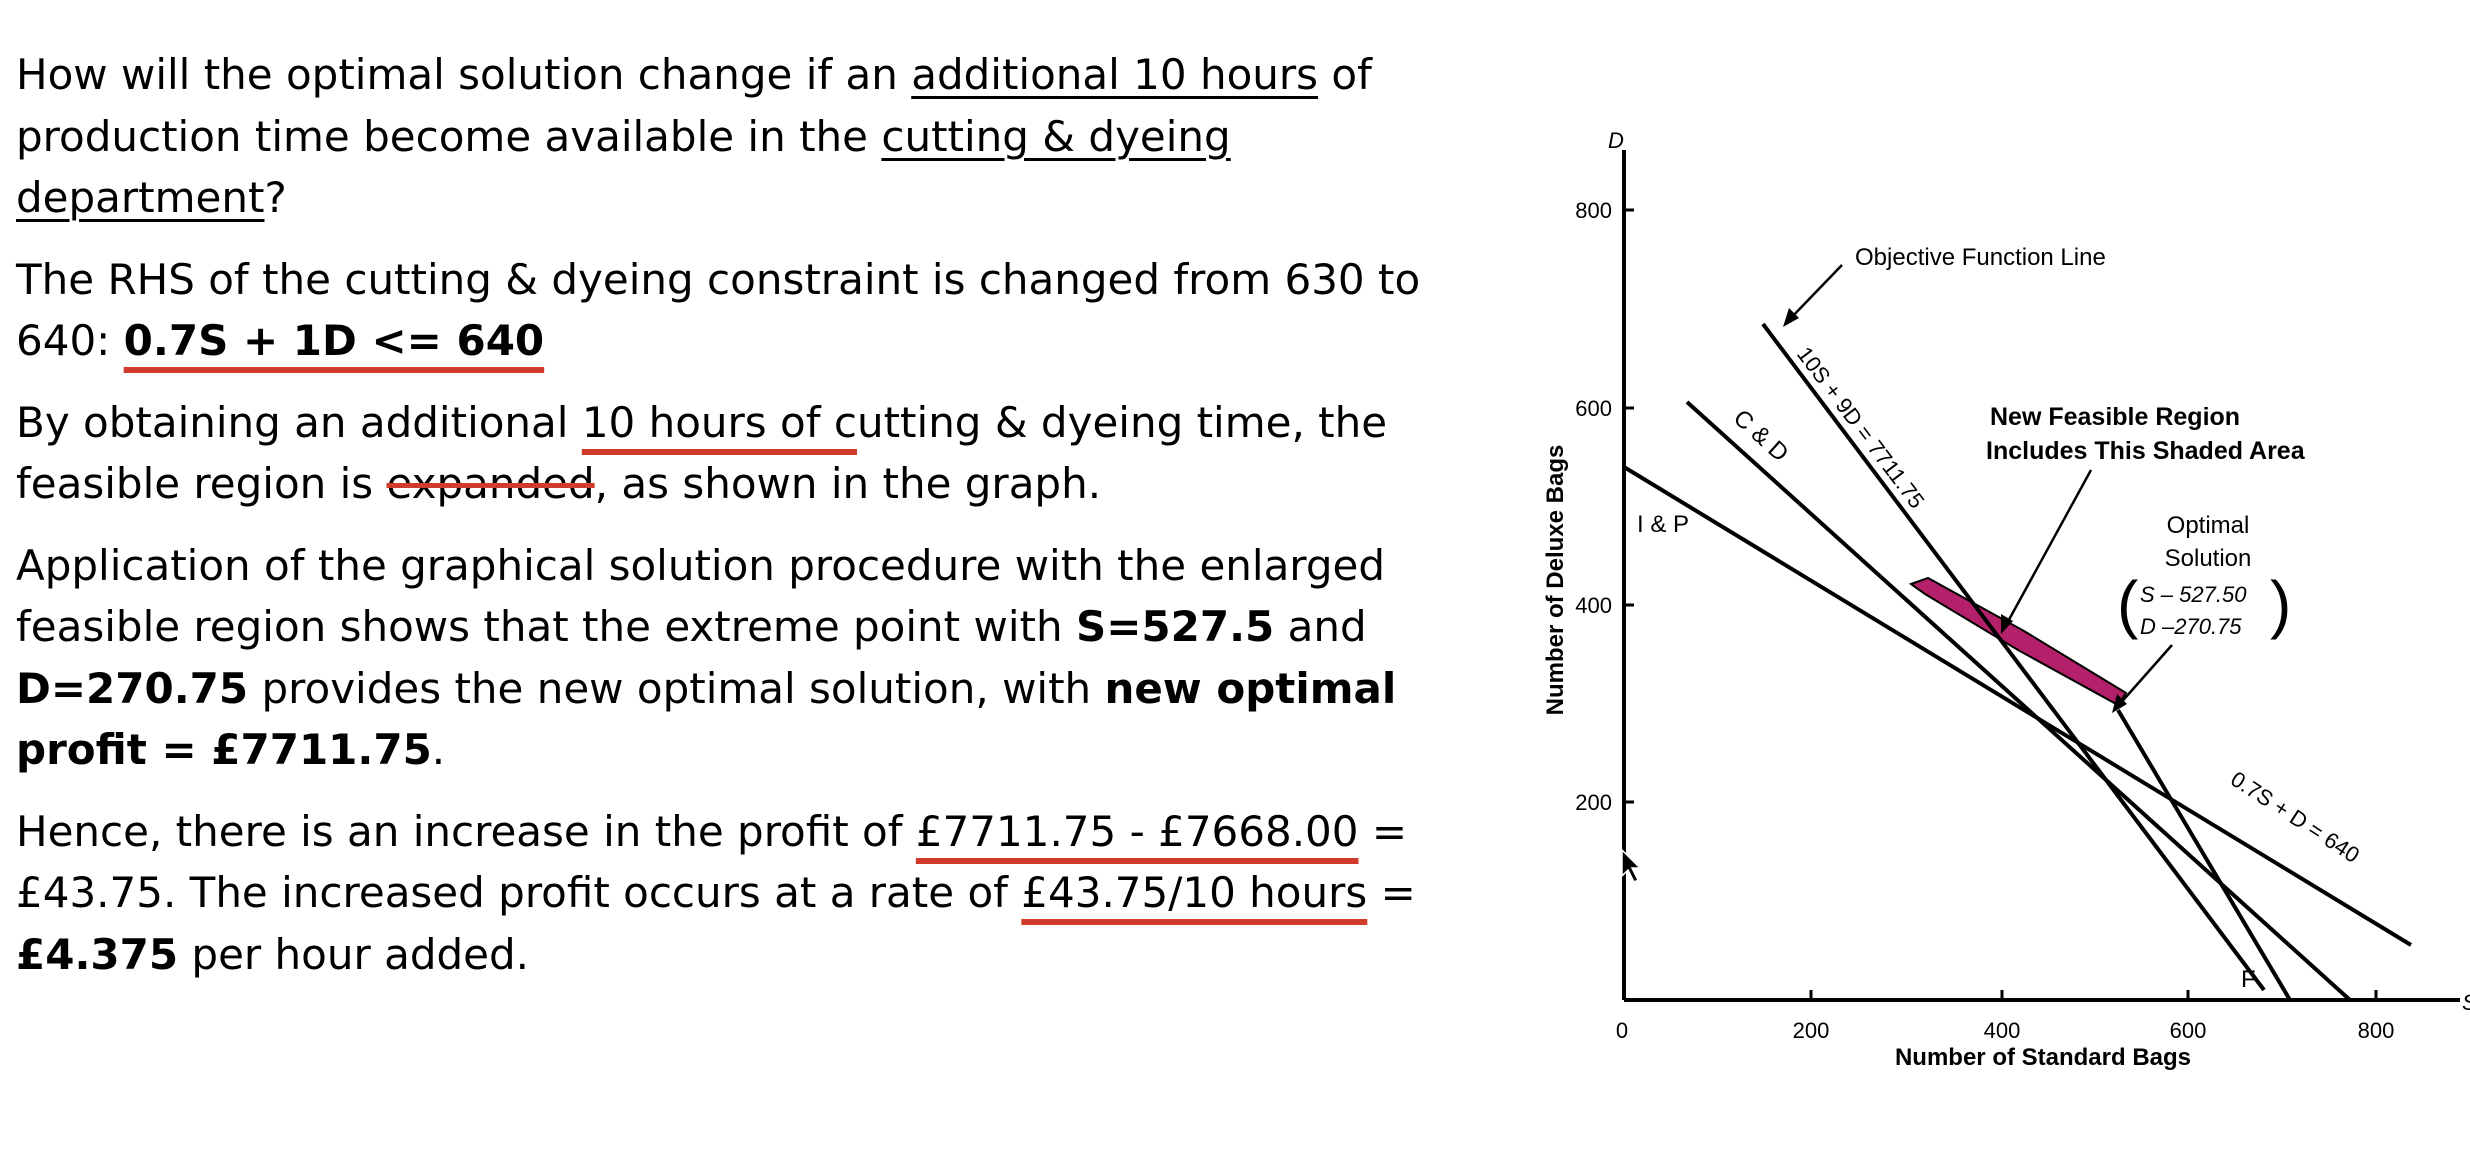 The height and width of the screenshot is (1154, 2470). I want to click on objective-function-callout: Objective Function Line, so click(1980, 257).